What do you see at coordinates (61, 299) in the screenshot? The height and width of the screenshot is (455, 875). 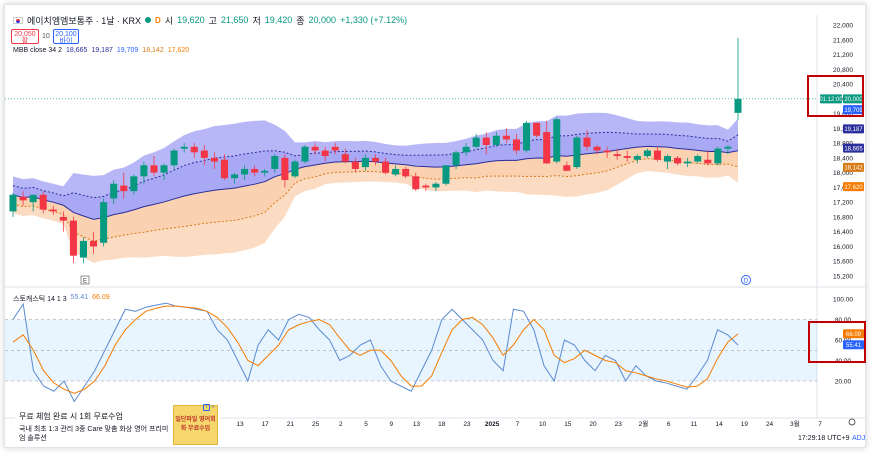 I see `stochastic-legend: 스토캐스틱 14 1 3 55.41 66.09` at bounding box center [61, 299].